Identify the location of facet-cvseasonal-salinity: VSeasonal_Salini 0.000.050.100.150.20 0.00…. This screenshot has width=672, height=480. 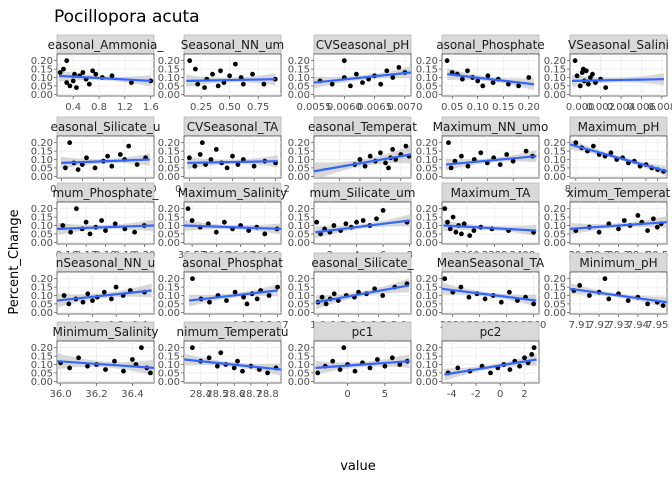
(608, 73).